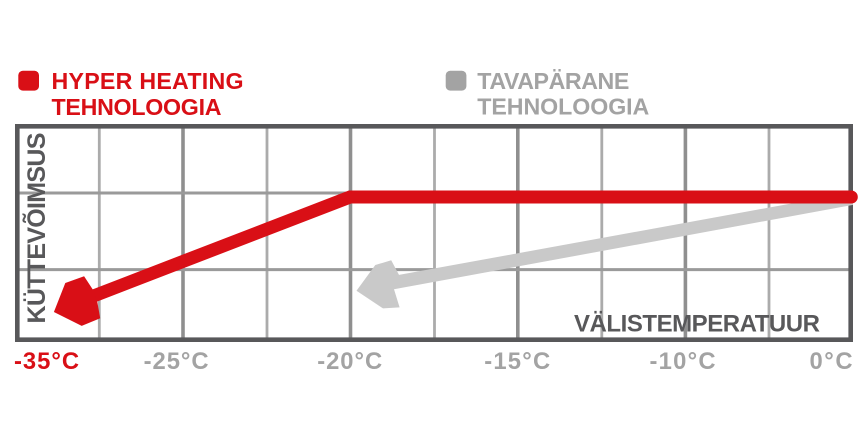 The height and width of the screenshot is (433, 868). What do you see at coordinates (148, 81) in the screenshot?
I see `svg-text: HYPER HEATING` at bounding box center [148, 81].